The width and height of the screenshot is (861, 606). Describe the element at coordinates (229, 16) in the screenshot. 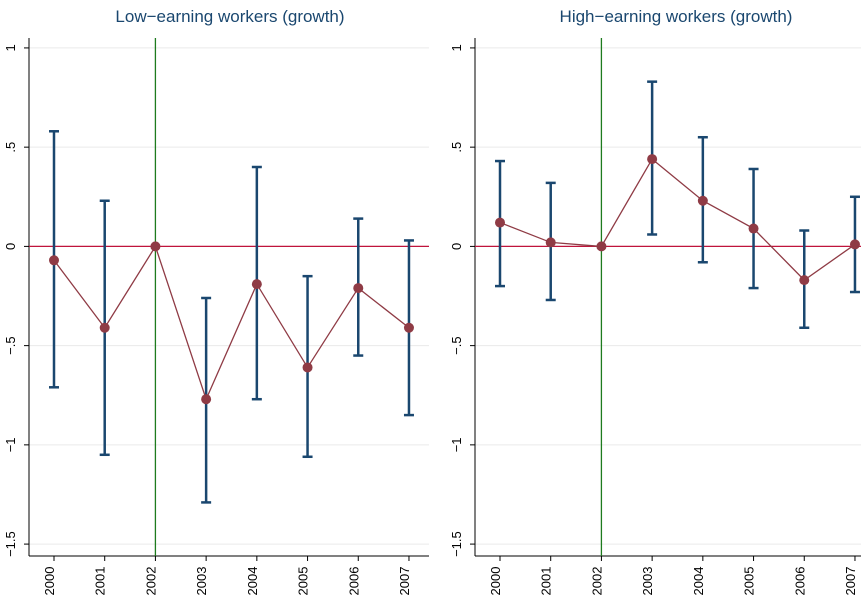

I see `panel-title: Low−earning workers (growth)` at that location.